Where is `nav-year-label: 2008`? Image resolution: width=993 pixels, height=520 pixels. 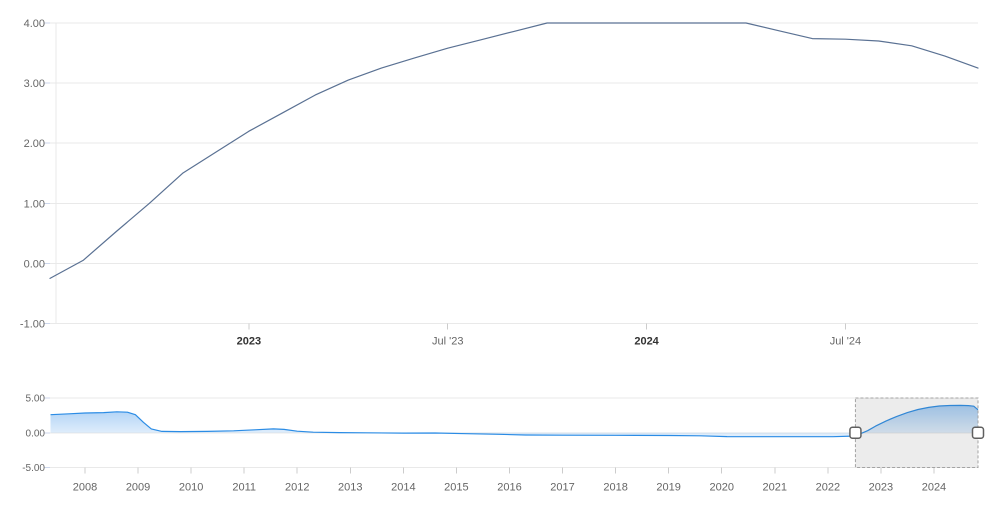
nav-year-label: 2008 is located at coordinates (85, 488).